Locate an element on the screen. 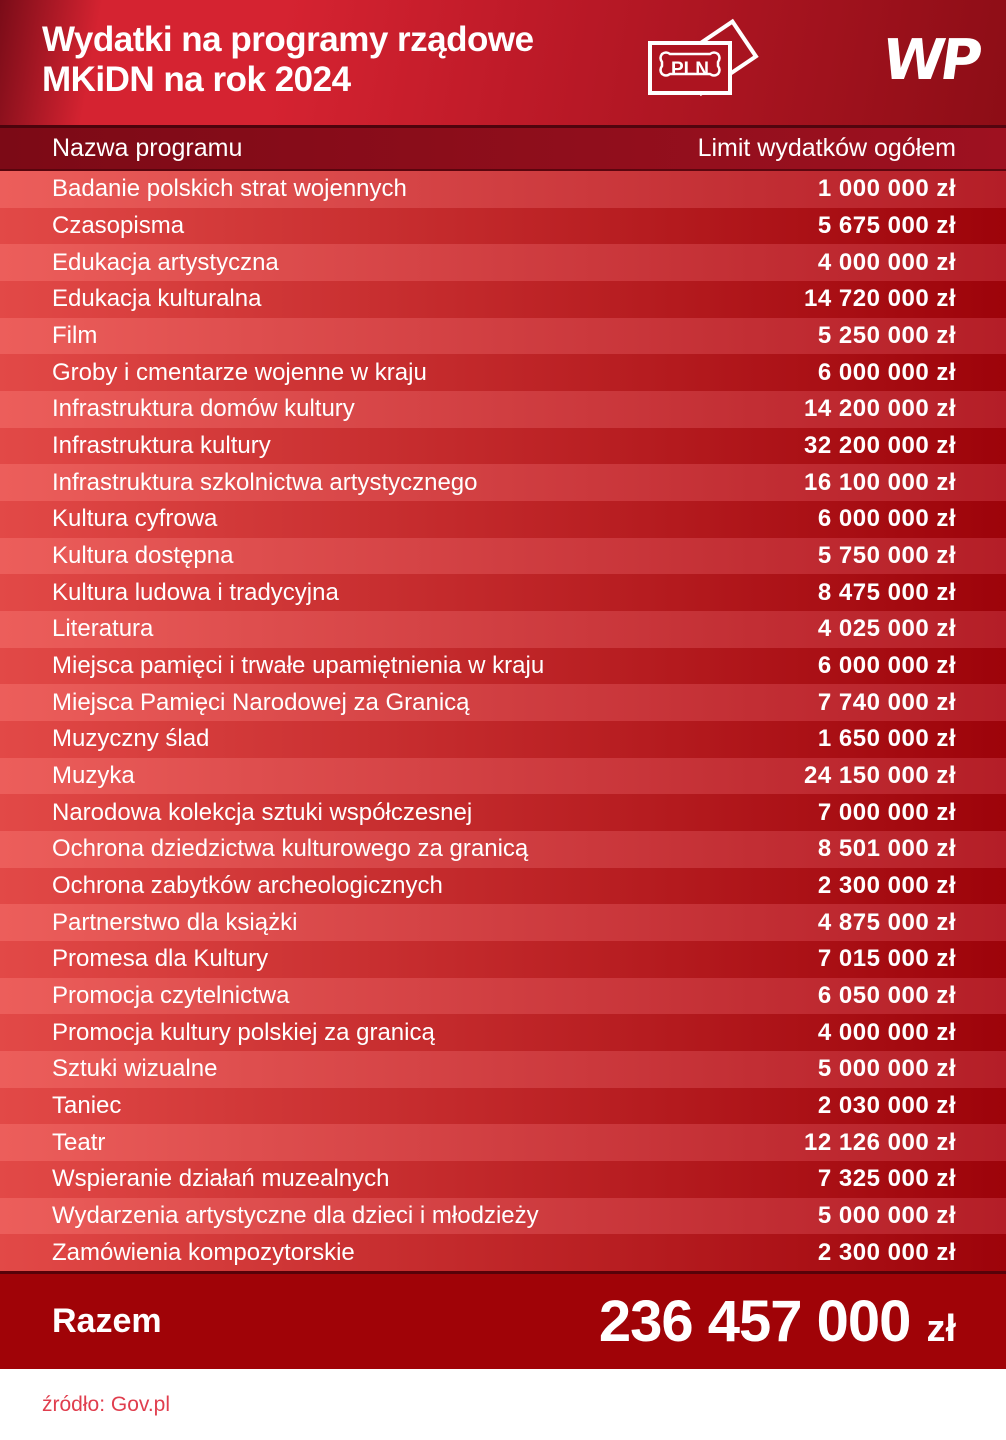 This screenshot has width=1006, height=1440. program-name: Sztuki wizualne is located at coordinates (135, 1069).